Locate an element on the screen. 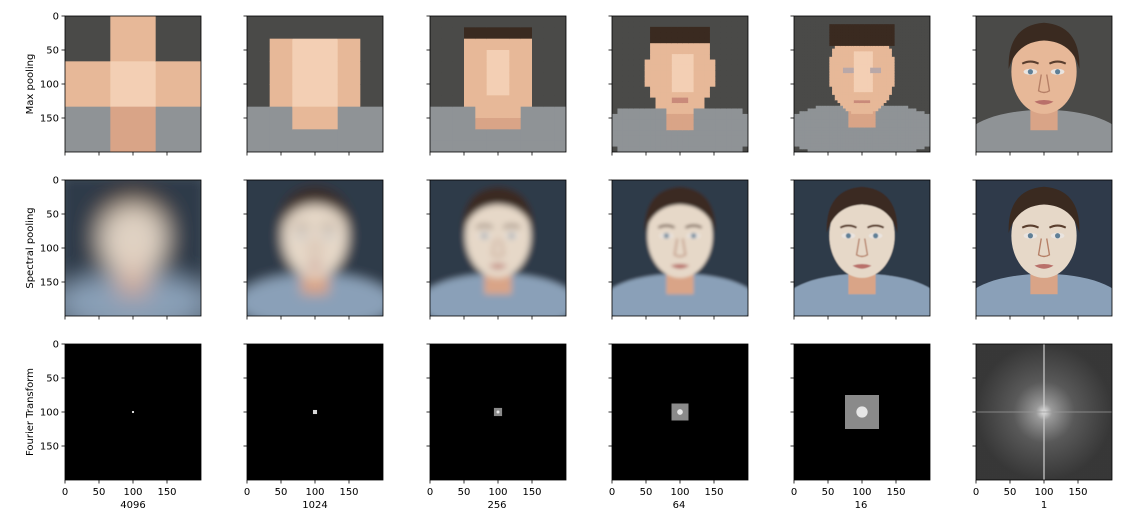 This screenshot has height=518, width=1132. left-iris is located at coordinates (666, 236).